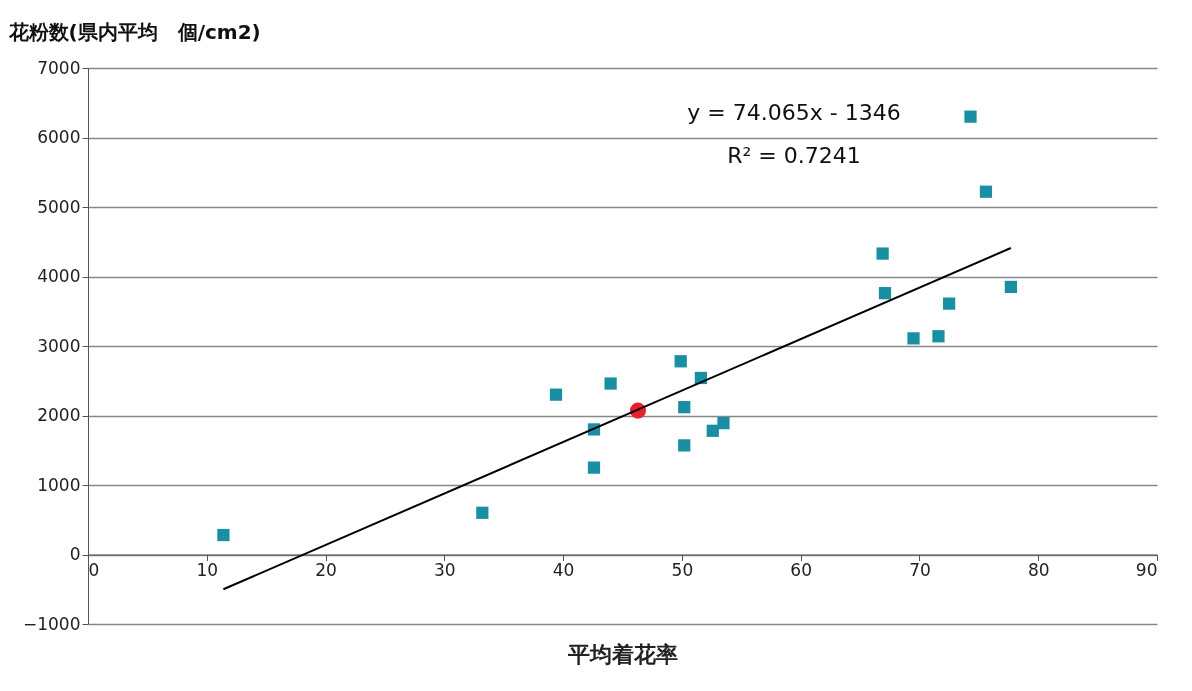 This screenshot has height=691, width=1192. What do you see at coordinates (326, 570) in the screenshot?
I see `x-tick-label: 20` at bounding box center [326, 570].